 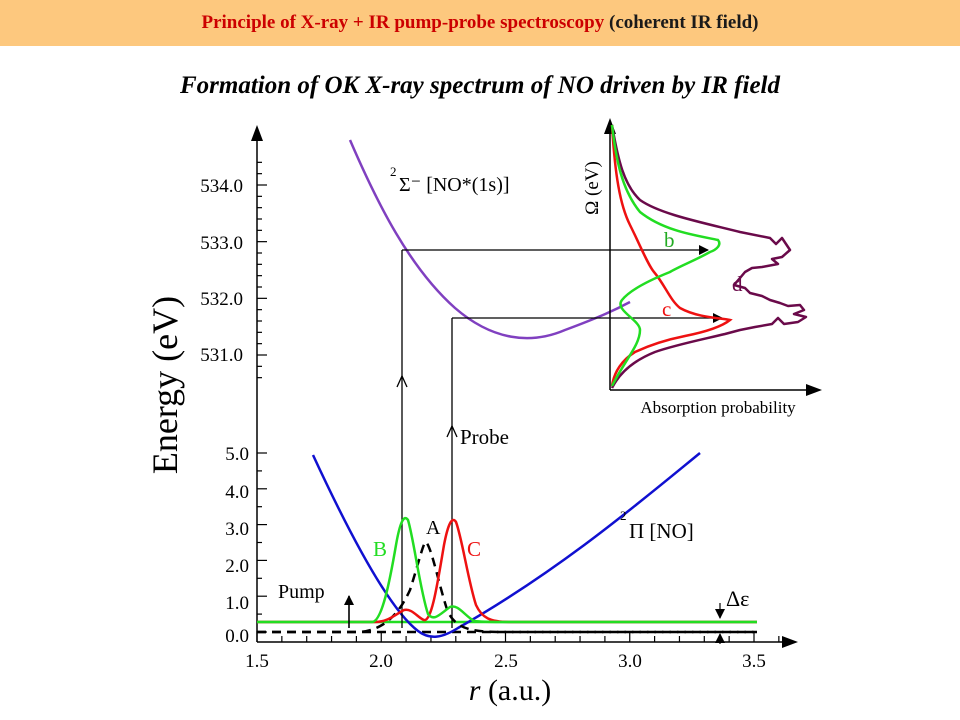 What do you see at coordinates (814, 390) in the screenshot?
I see `inset-absorption-arrowhead` at bounding box center [814, 390].